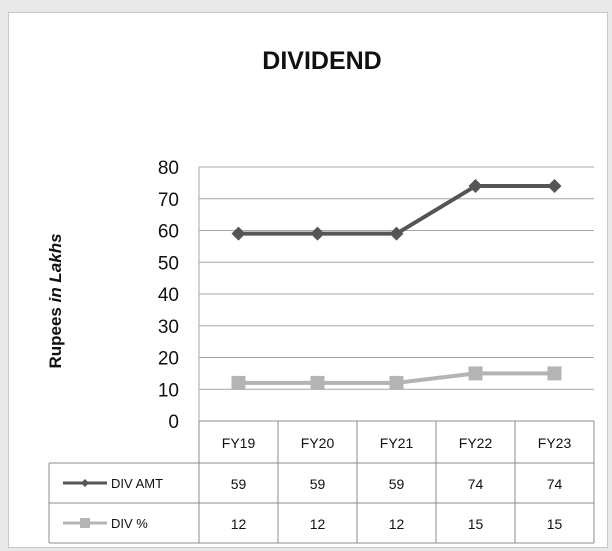 The image size is (612, 551). Describe the element at coordinates (168, 200) in the screenshot. I see `y-tick-label: 70` at that location.